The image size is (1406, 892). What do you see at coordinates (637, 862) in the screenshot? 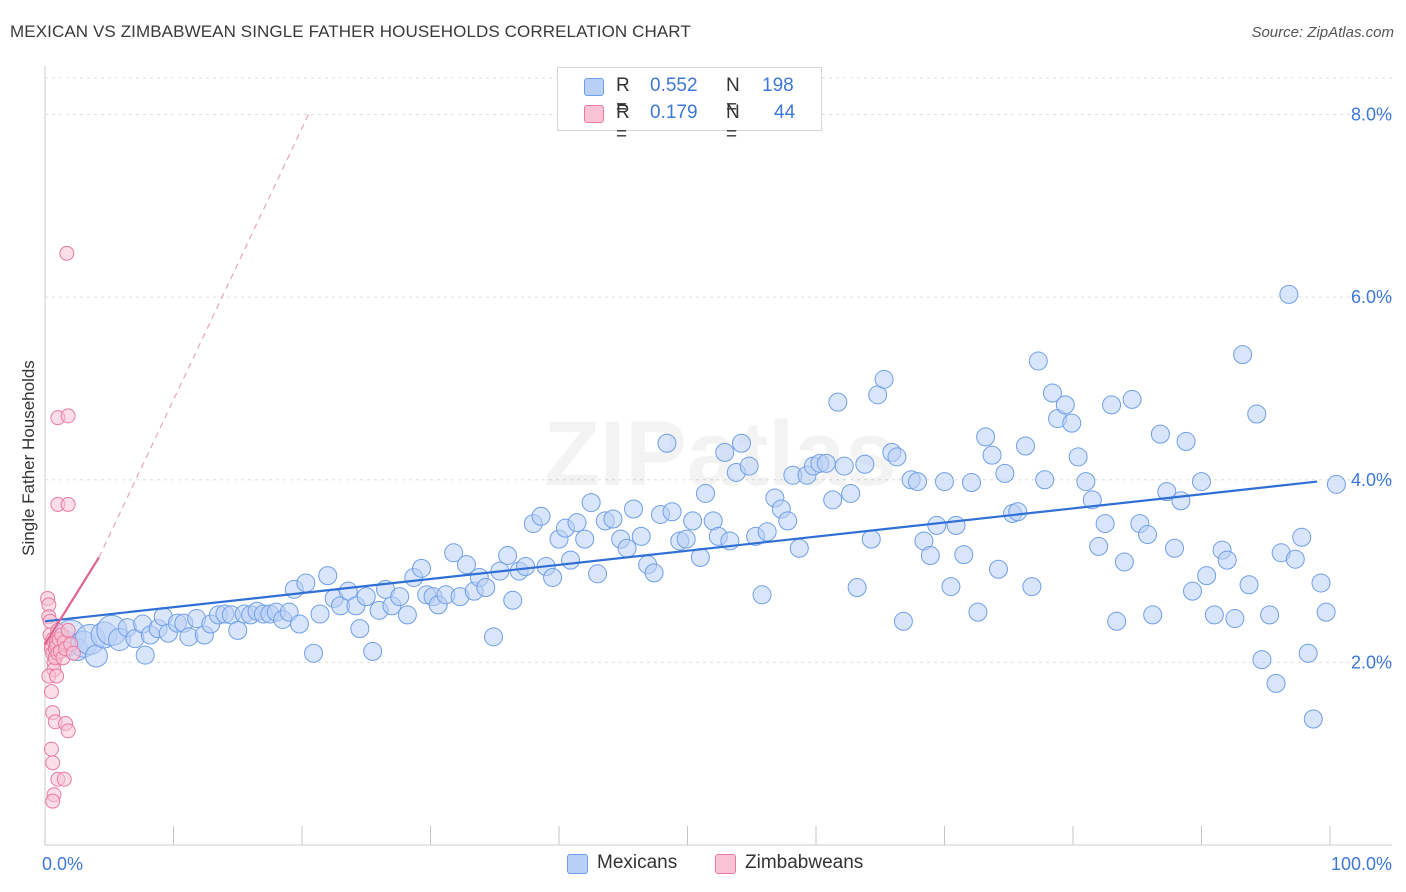
I see `legend-label: Mexicans` at bounding box center [637, 862].